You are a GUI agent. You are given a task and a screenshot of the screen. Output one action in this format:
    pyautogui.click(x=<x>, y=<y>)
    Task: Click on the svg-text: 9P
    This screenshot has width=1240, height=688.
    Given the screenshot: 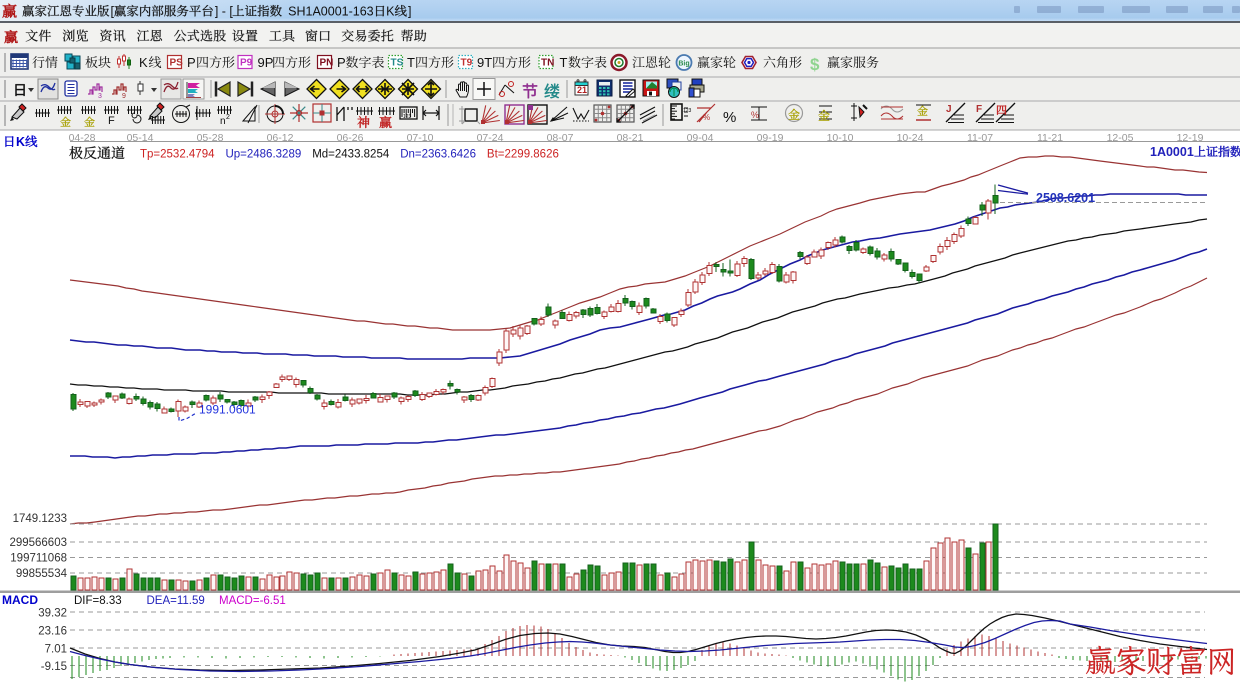 What is the action you would take?
    pyautogui.click(x=266, y=62)
    